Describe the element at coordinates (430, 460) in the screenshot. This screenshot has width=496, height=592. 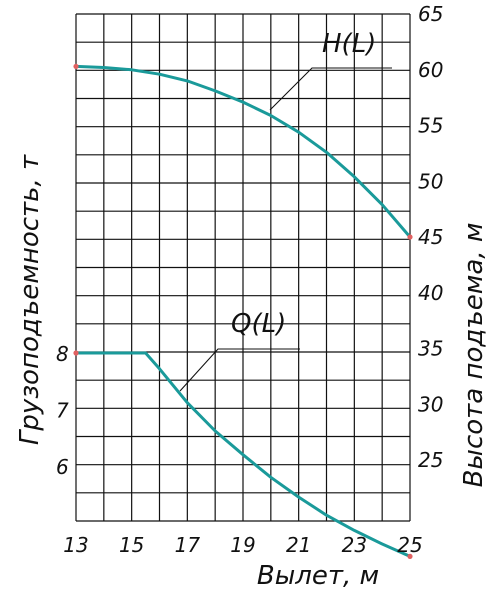
I see `right-y-tick-label: 25` at that location.